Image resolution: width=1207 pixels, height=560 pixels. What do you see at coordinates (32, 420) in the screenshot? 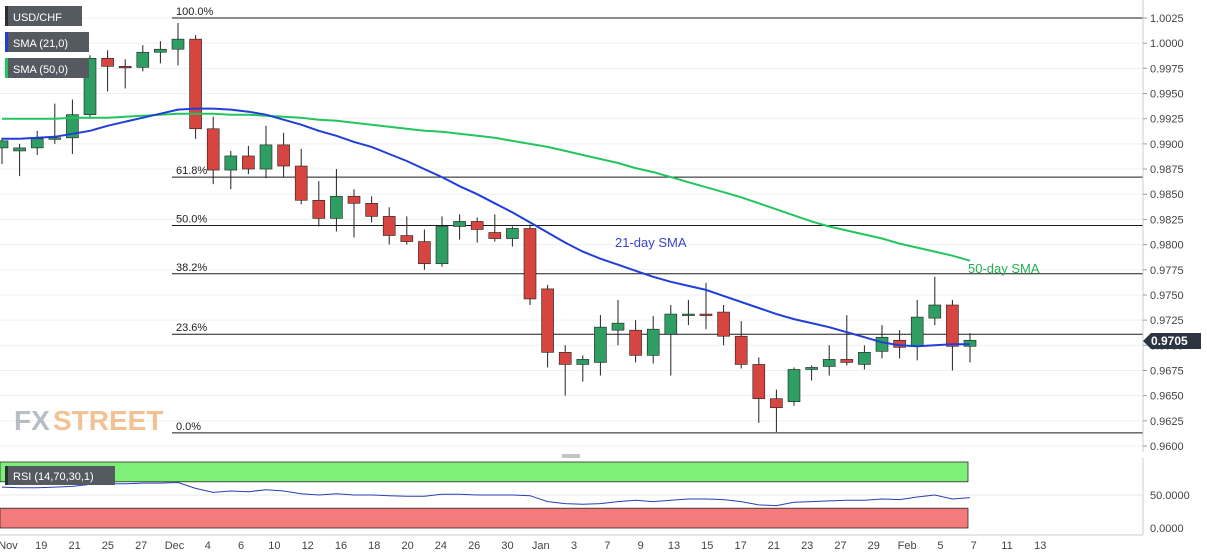
I see `fxstreet-watermark-left: FX` at bounding box center [32, 420].